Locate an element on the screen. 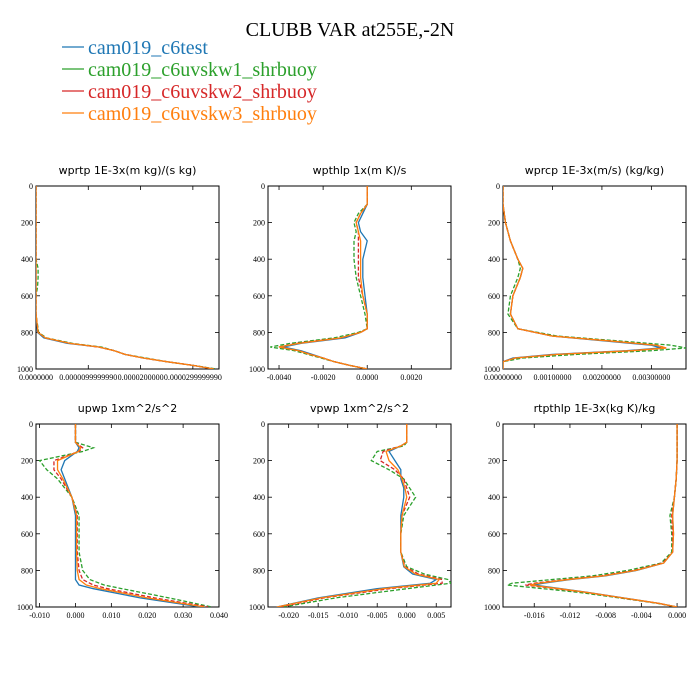 The height and width of the screenshot is (700, 700). panel-title: wprcp 1E-3x(m/s) (kg/kg) is located at coordinates (594, 170).